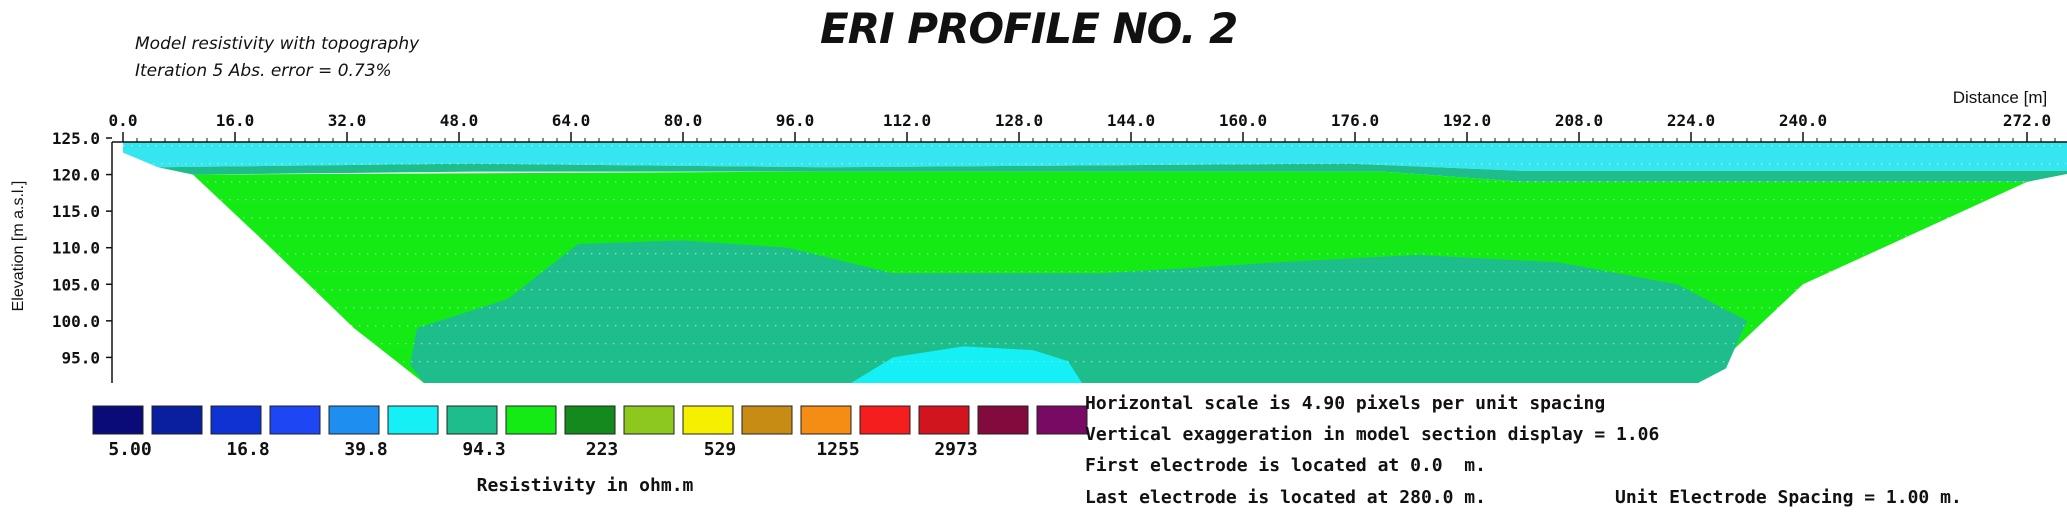 The width and height of the screenshot is (2067, 515). What do you see at coordinates (76, 284) in the screenshot?
I see `y-tick-label: 105.0` at bounding box center [76, 284].